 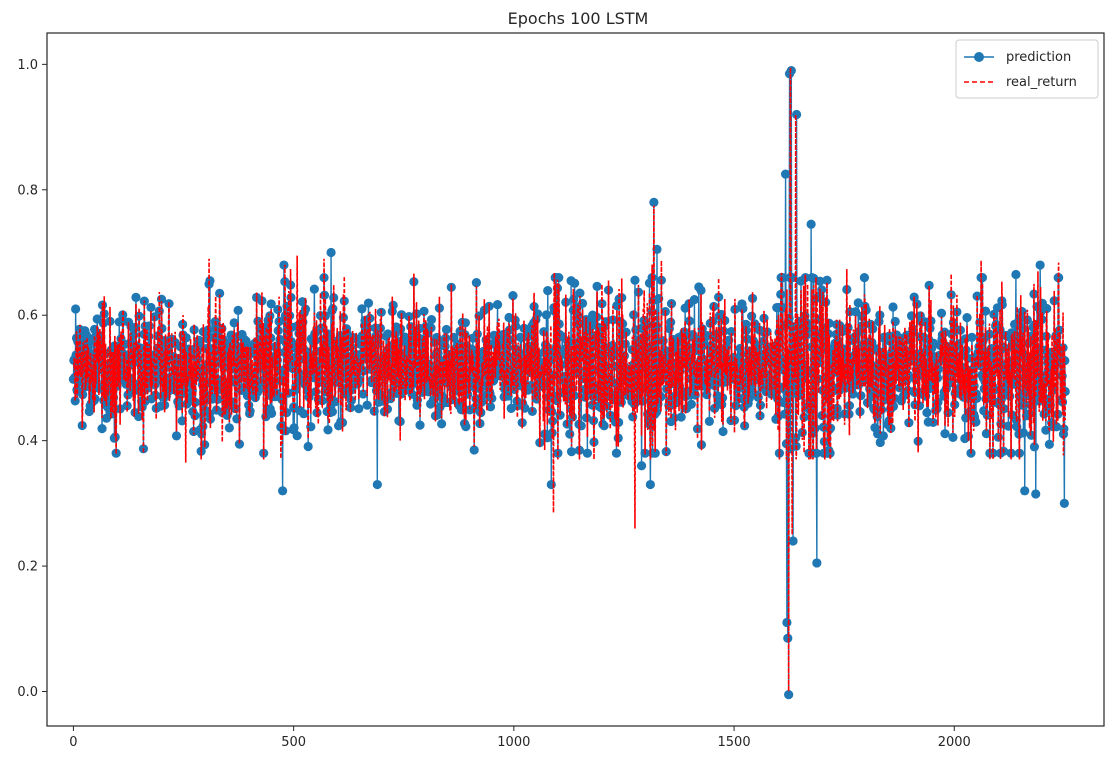 What do you see at coordinates (734, 742) in the screenshot?
I see `x-tick-label-1500: 1500` at bounding box center [734, 742].